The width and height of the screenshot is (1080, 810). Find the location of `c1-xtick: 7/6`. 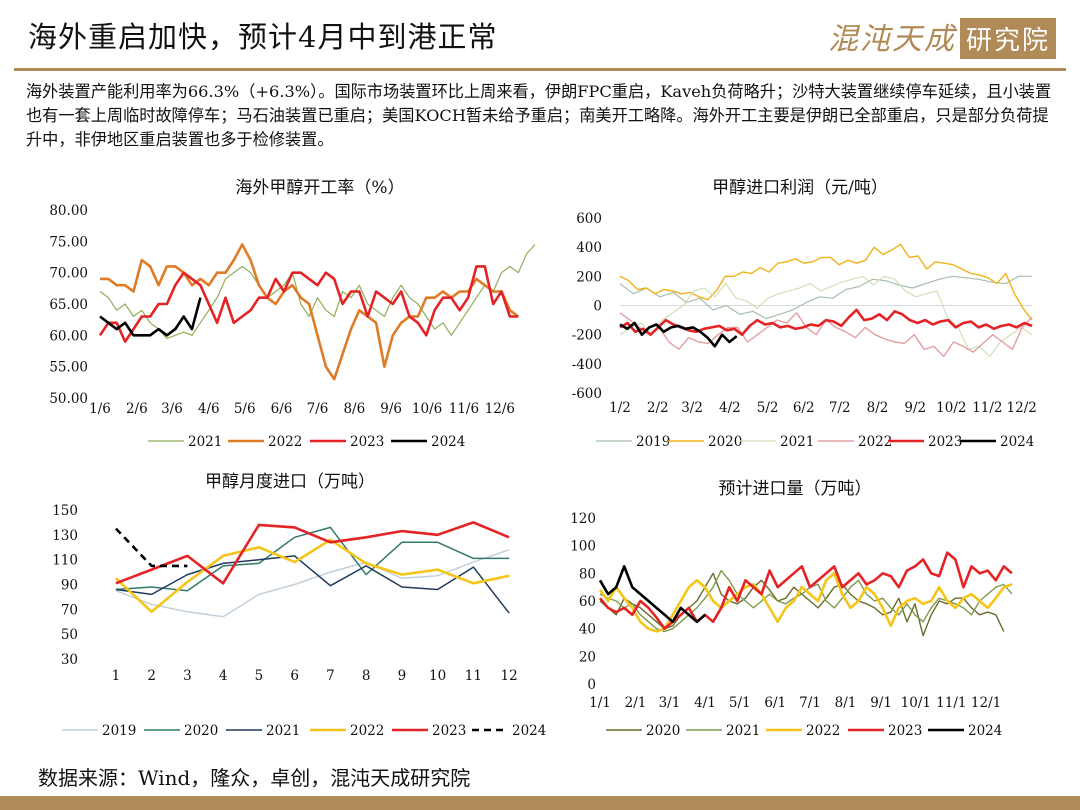

c1-xtick: 7/6 is located at coordinates (318, 409).